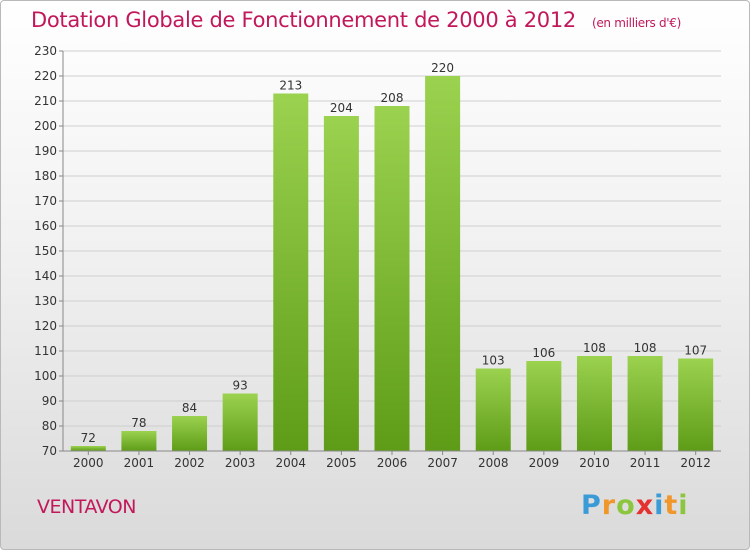 Image resolution: width=750 pixels, height=550 pixels. What do you see at coordinates (626, 505) in the screenshot?
I see `logo-letter: o` at bounding box center [626, 505].